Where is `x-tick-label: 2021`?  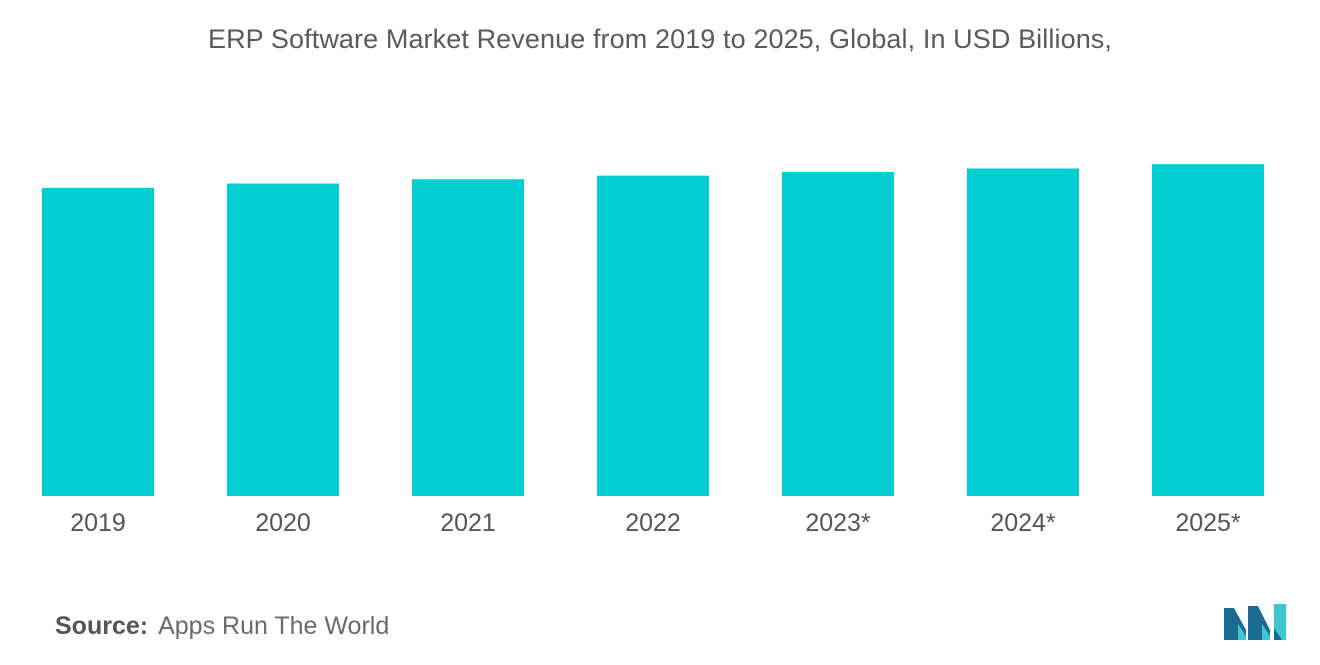 x-tick-label: 2021 is located at coordinates (468, 523).